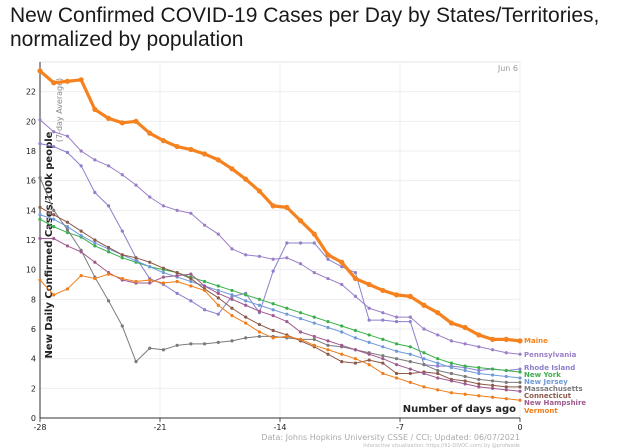  I want to click on series-label: New Hampshire, so click(555, 403).